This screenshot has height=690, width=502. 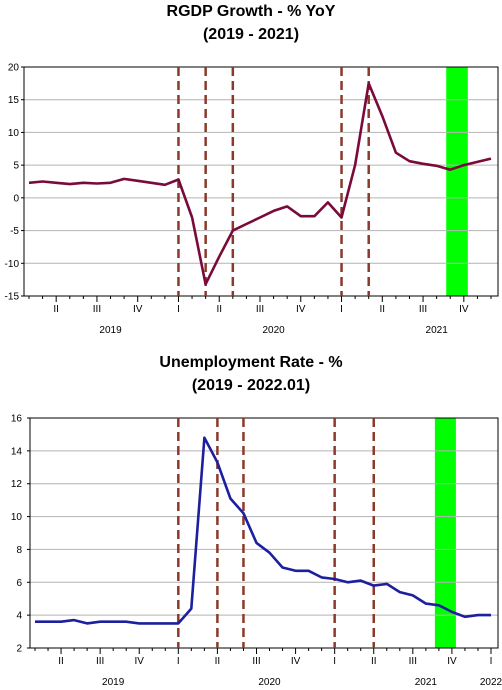 What do you see at coordinates (17, 419) in the screenshot?
I see `chart2-y-tick-label: 16` at bounding box center [17, 419].